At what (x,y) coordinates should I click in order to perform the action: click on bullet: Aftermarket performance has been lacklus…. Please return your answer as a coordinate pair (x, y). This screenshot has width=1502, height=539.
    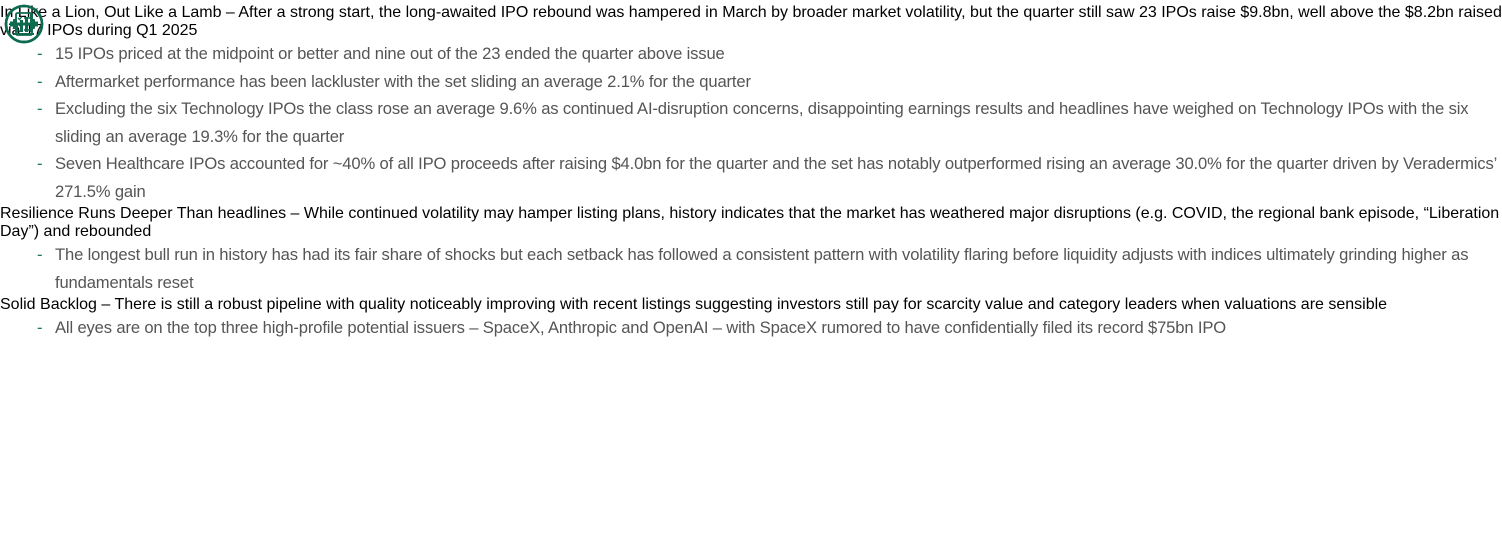
    Looking at the image, I should click on (769, 82).